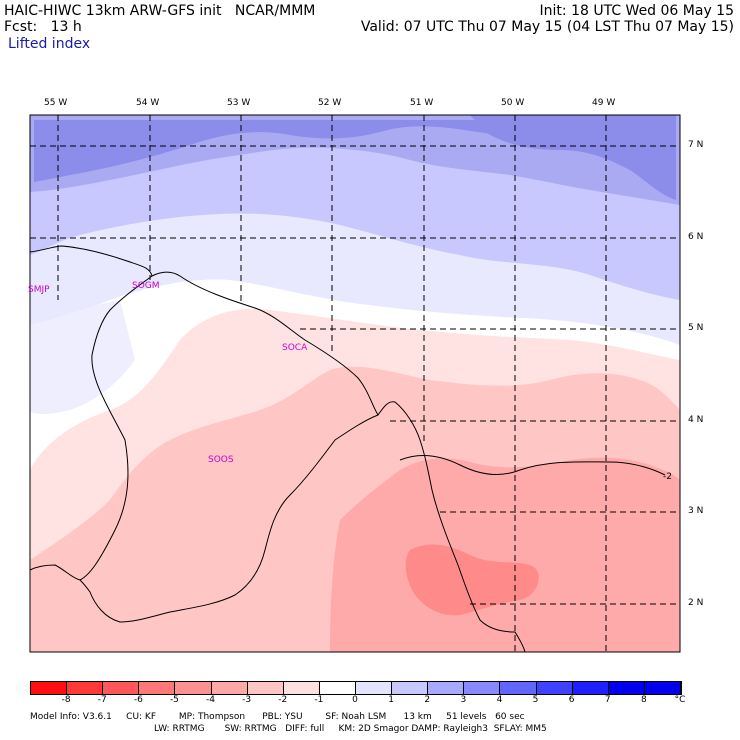  What do you see at coordinates (604, 103) in the screenshot?
I see `lon-label-49w: 49 W` at bounding box center [604, 103].